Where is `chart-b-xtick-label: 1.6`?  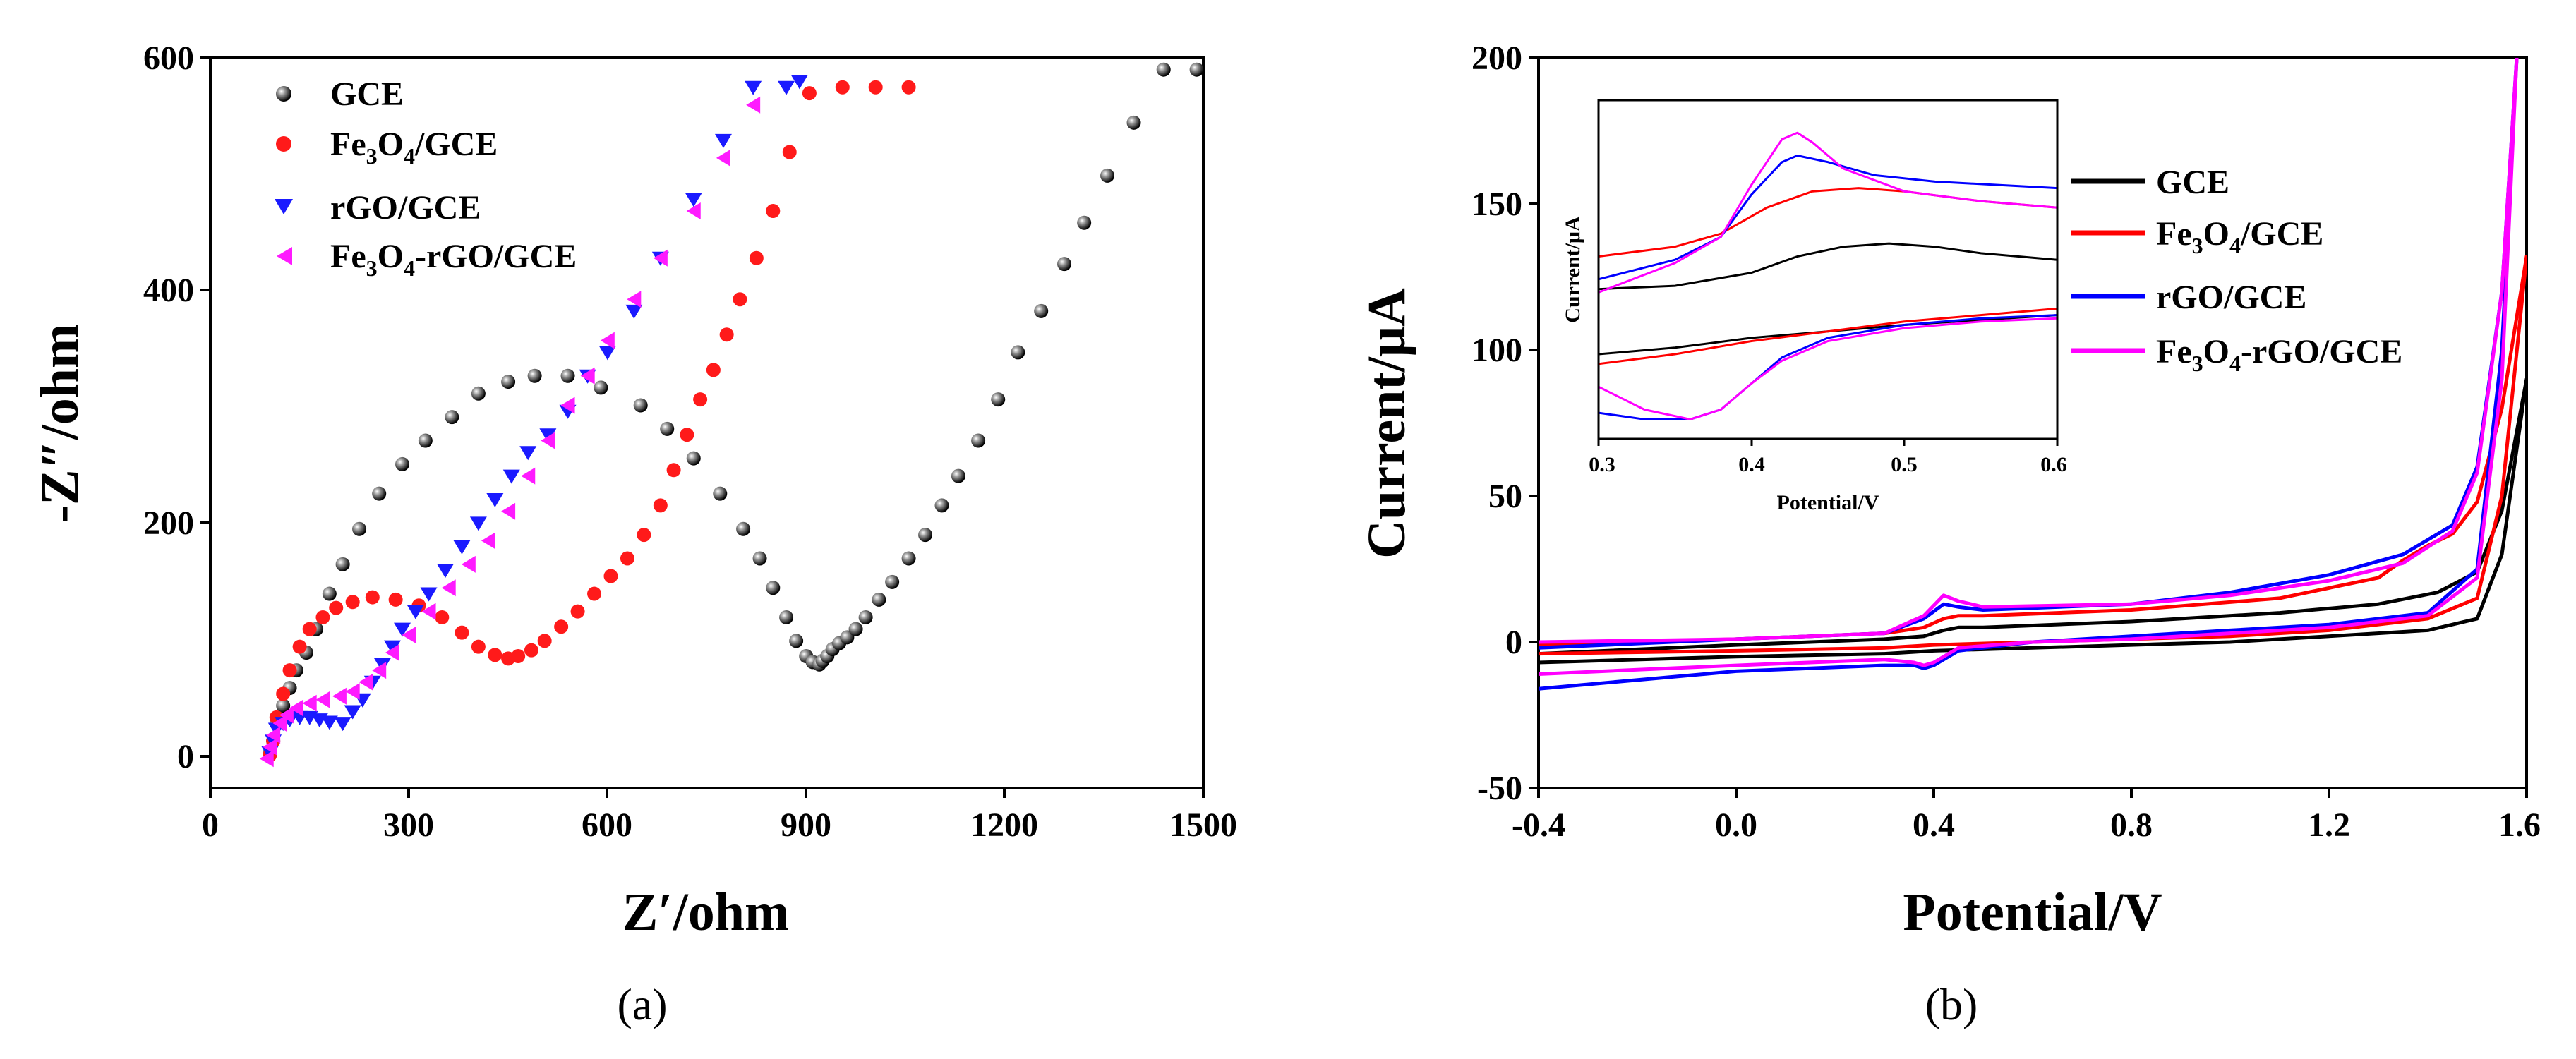 chart-b-xtick-label: 1.6 is located at coordinates (2519, 825).